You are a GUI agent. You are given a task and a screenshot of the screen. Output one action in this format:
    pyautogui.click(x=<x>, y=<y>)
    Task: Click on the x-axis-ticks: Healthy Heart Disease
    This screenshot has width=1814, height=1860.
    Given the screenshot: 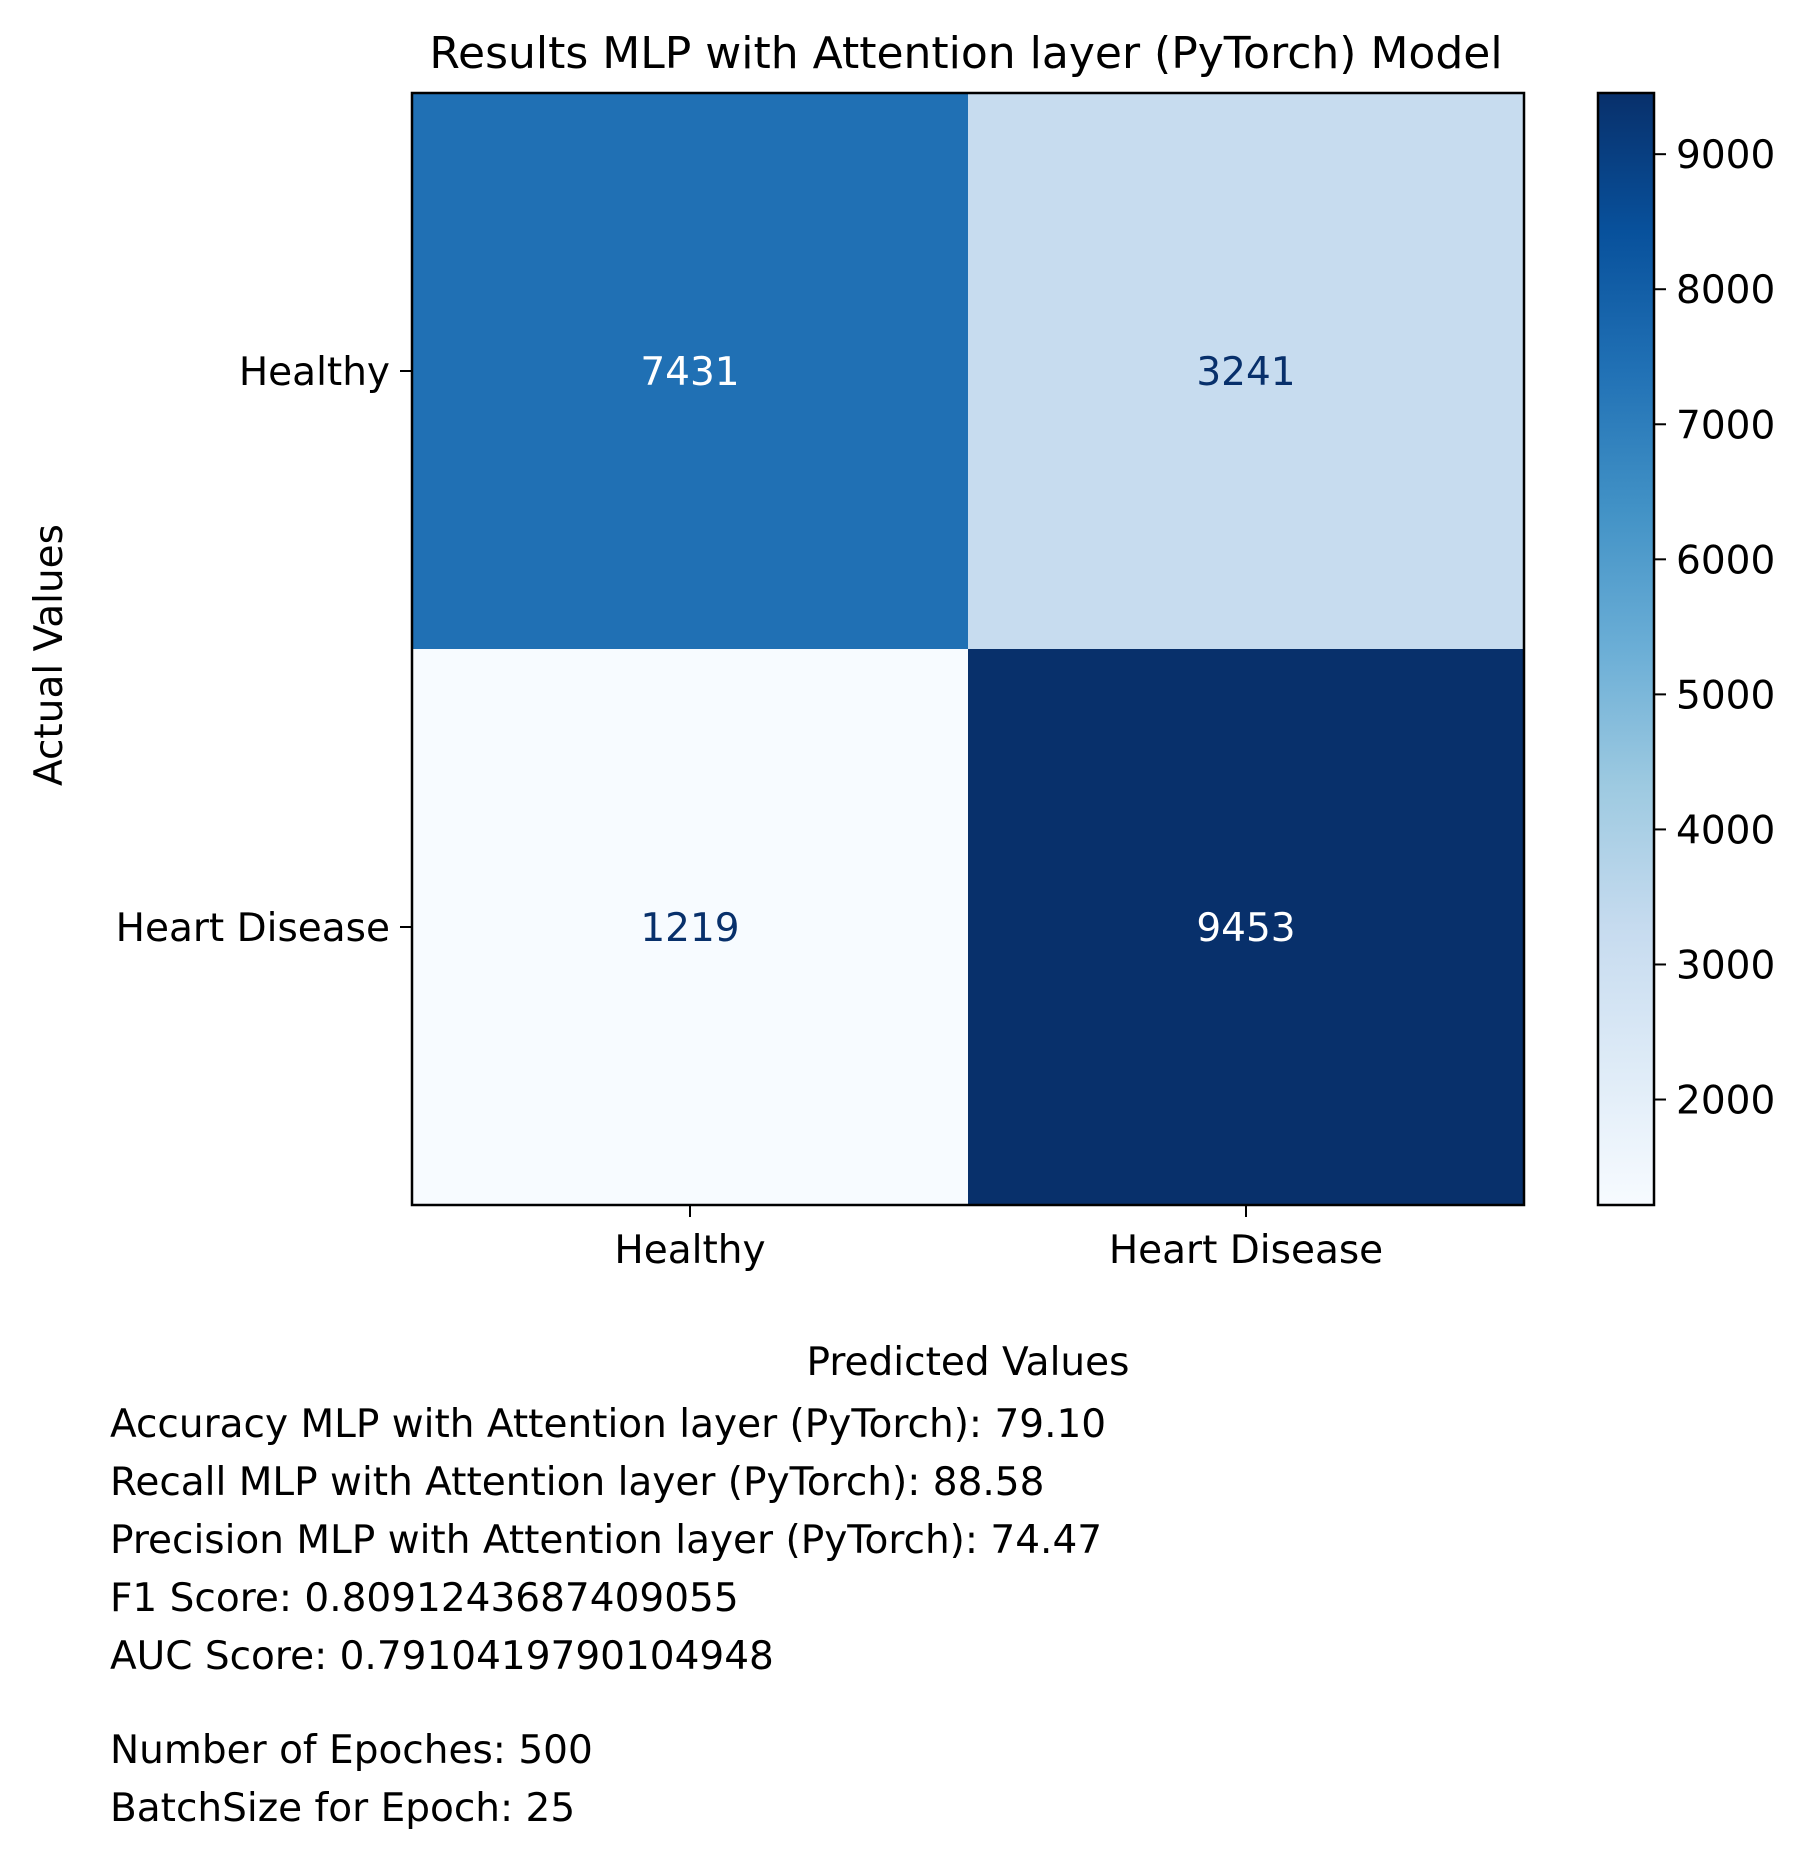 What is the action you would take?
    pyautogui.click(x=998, y=1239)
    